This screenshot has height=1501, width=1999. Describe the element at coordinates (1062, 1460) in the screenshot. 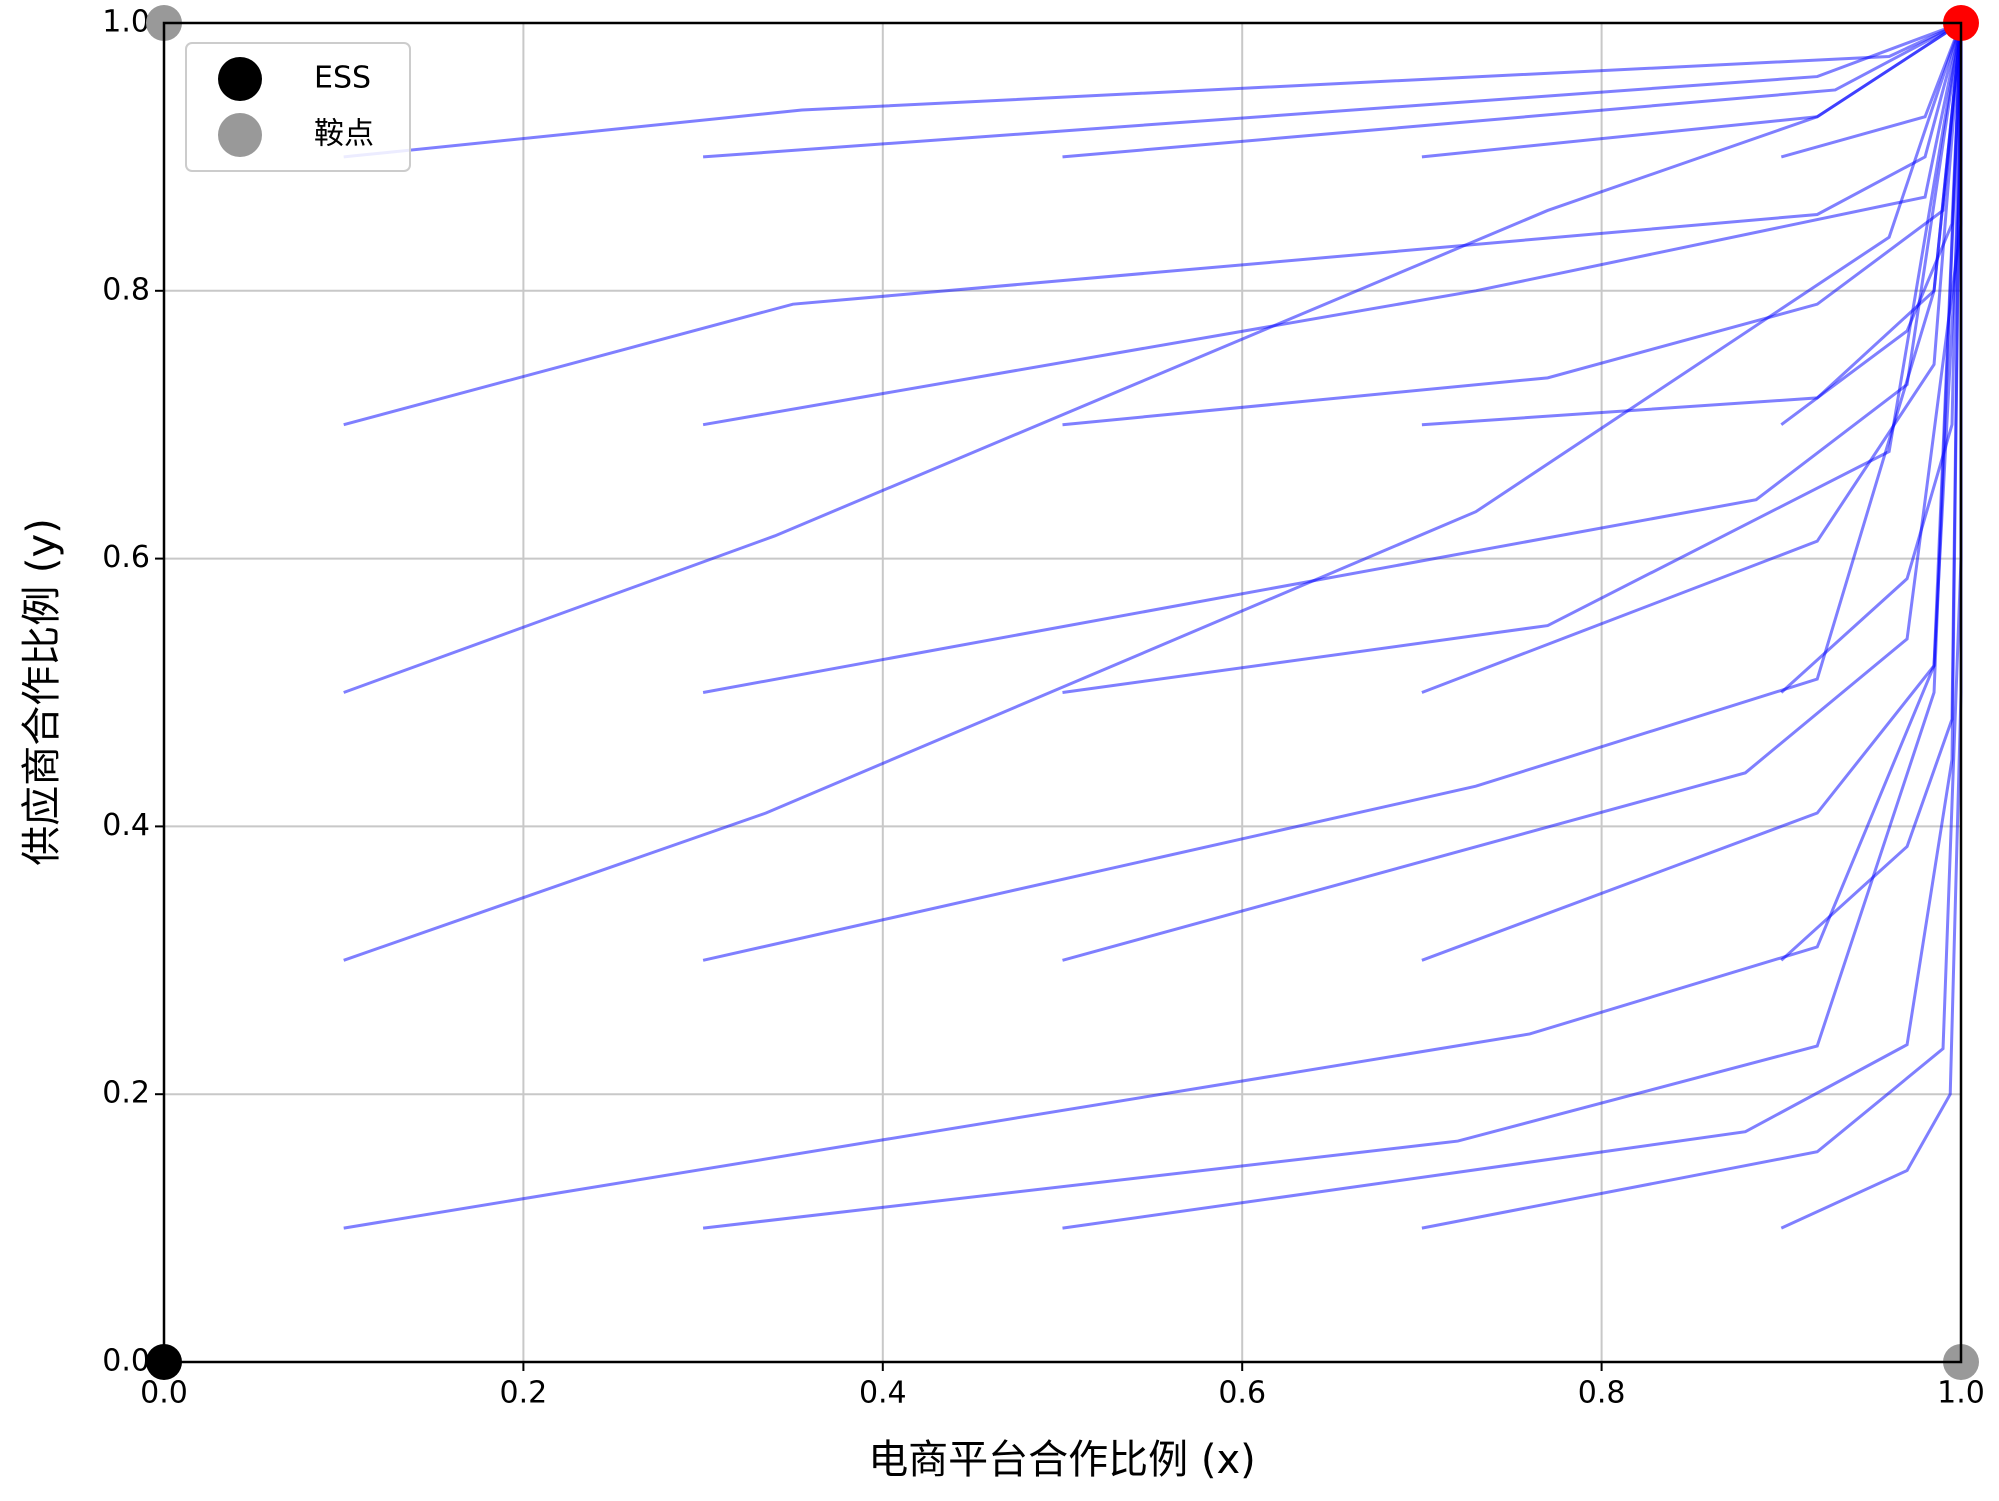

I see `x-axis-label: 电商平台合作比例 (x)` at that location.